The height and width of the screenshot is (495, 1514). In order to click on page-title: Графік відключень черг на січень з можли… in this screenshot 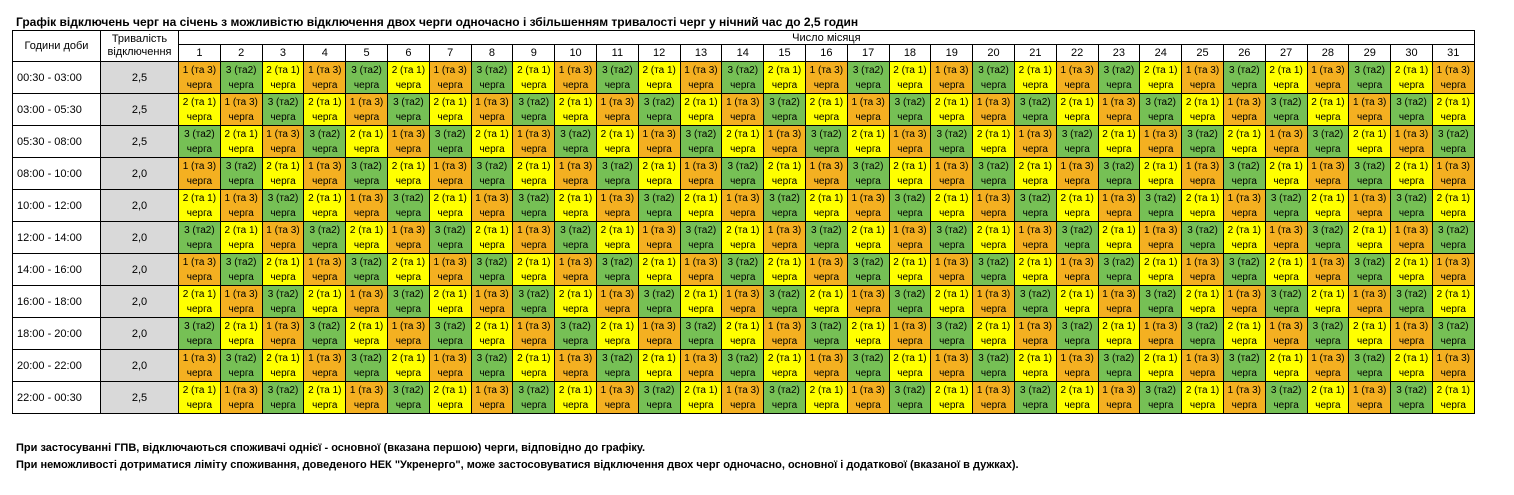, I will do `click(437, 22)`.